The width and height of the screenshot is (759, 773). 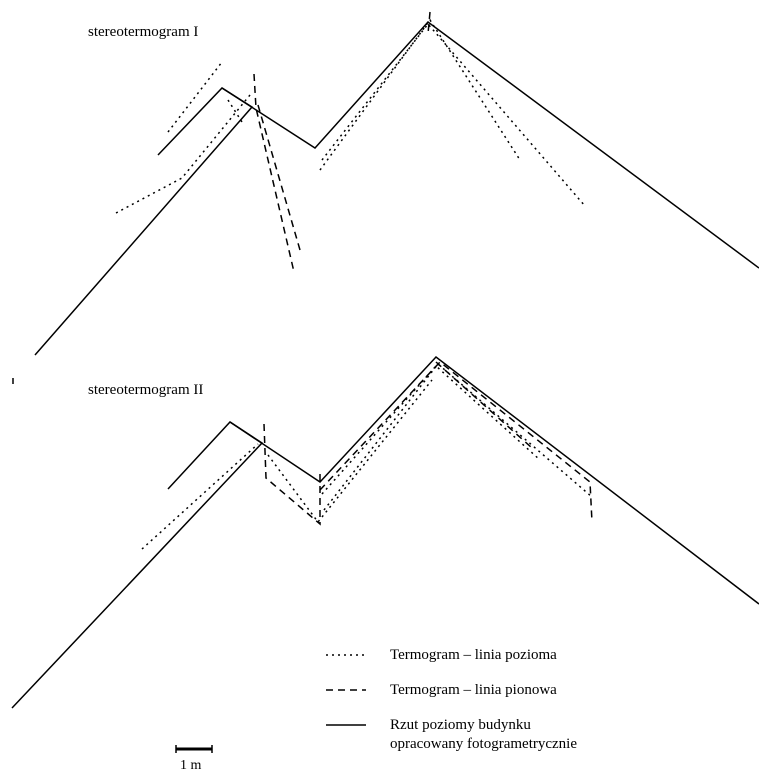 I want to click on legend-vertical-label: Termogram – linia pionowa, so click(x=473, y=690).